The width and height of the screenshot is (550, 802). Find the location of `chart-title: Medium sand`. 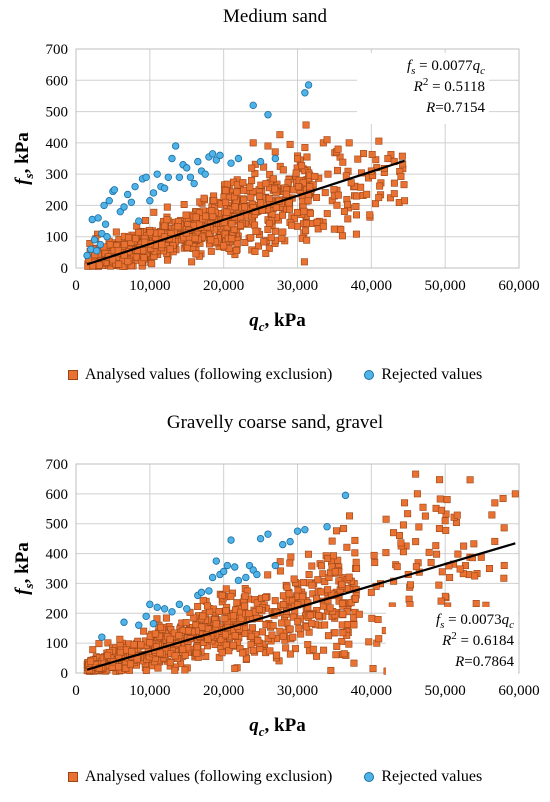

chart-title: Medium sand is located at coordinates (275, 16).